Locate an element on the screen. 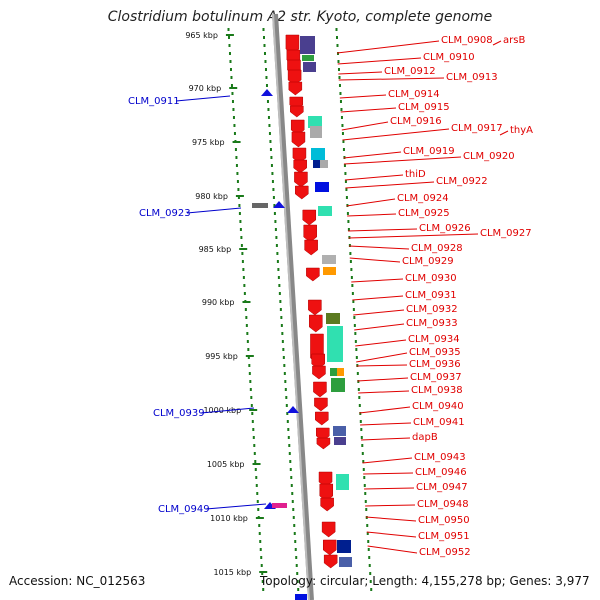 This screenshot has width=600, height=600. tick-label: 1015 kbp is located at coordinates (233, 572).